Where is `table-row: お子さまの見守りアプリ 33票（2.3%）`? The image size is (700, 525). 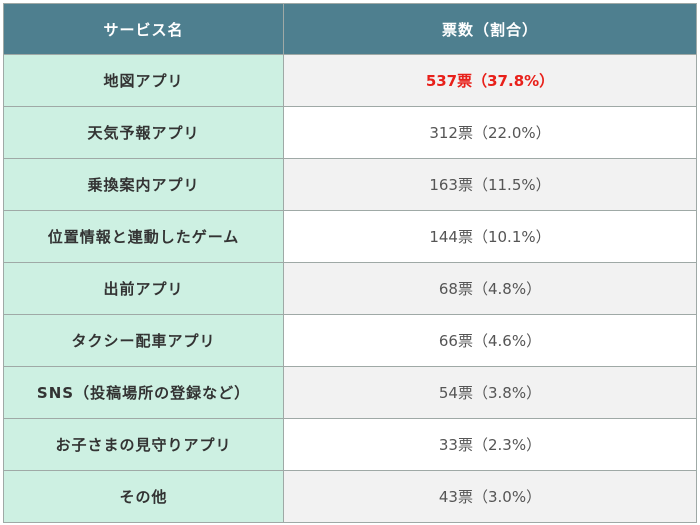
table-row: お子さまの見守りアプリ 33票（2.3%） is located at coordinates (350, 444).